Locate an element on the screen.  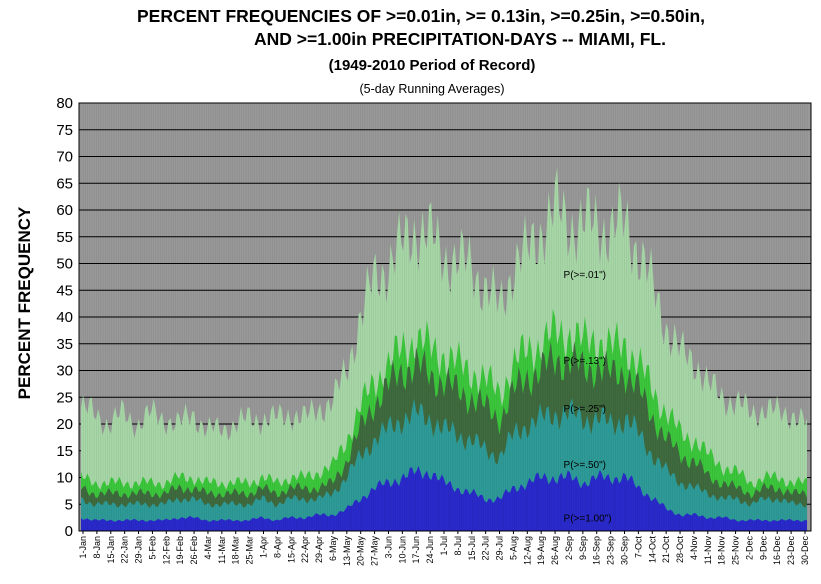
x-tick-label: 11-Nov is located at coordinates (708, 550).